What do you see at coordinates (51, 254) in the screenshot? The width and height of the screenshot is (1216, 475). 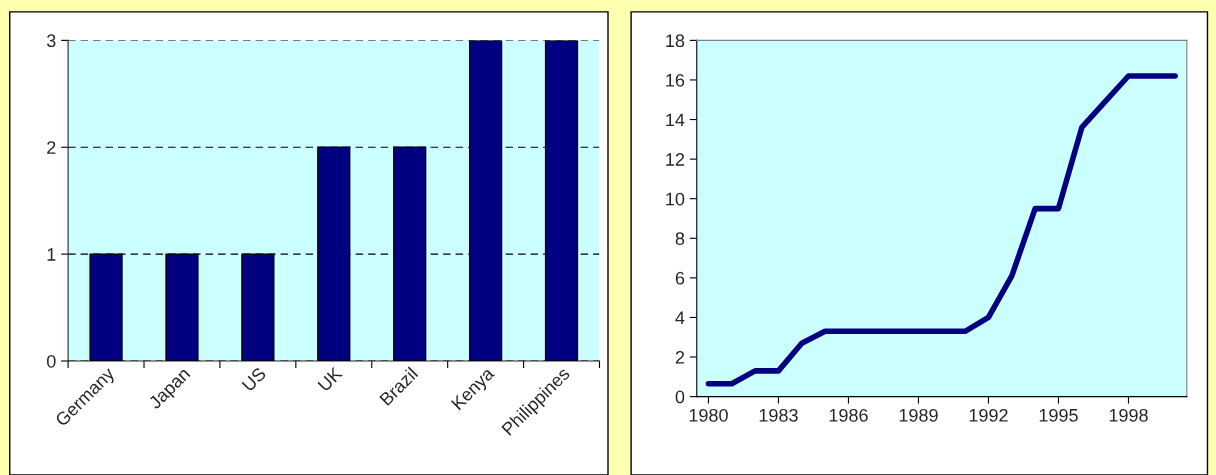 I see `y-tick-label: 1` at bounding box center [51, 254].